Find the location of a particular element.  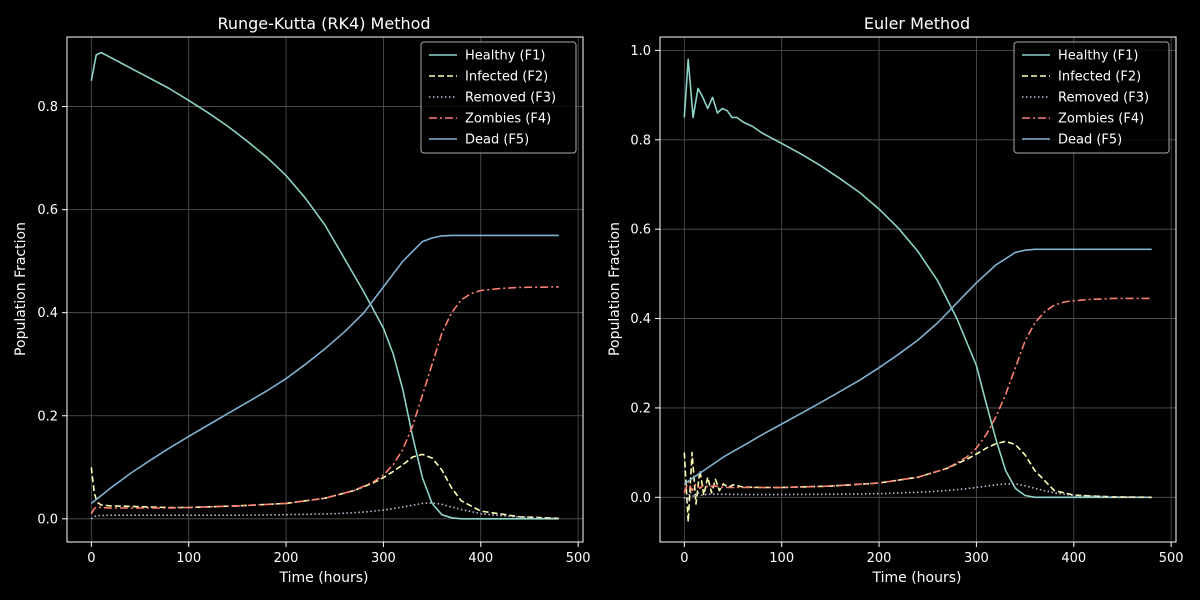

series-line-f4 is located at coordinates (324, 400).